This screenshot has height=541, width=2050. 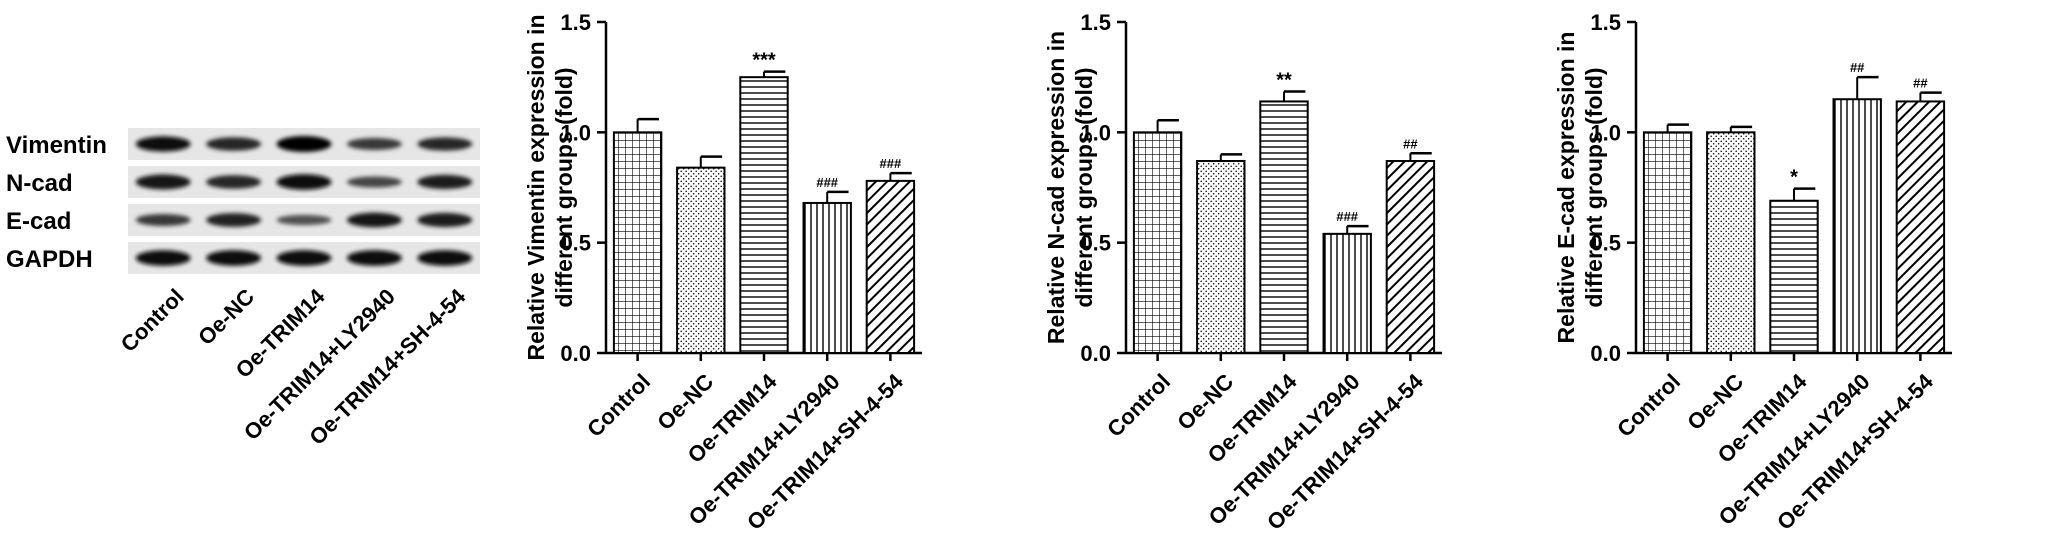 I want to click on blot-band-gapdh-oe-trim14-ly2940, so click(x=374, y=258).